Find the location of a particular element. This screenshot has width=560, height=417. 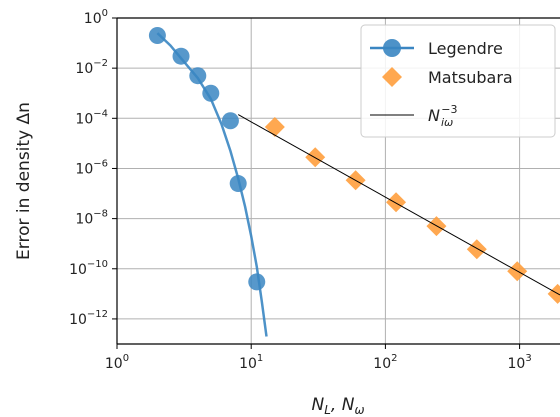

legend-matsubara-marker is located at coordinates (392, 77).